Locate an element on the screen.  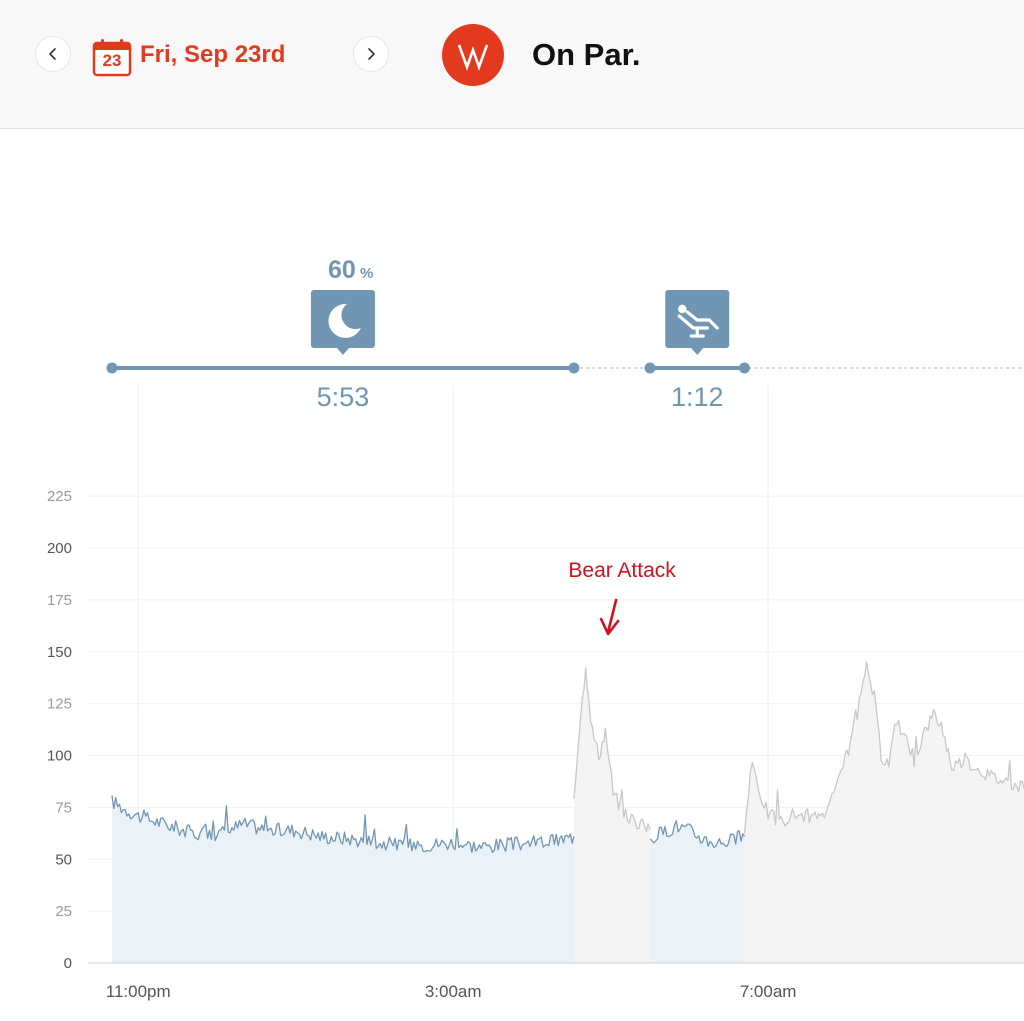
annotation-arrow-shaft is located at coordinates (612, 616).